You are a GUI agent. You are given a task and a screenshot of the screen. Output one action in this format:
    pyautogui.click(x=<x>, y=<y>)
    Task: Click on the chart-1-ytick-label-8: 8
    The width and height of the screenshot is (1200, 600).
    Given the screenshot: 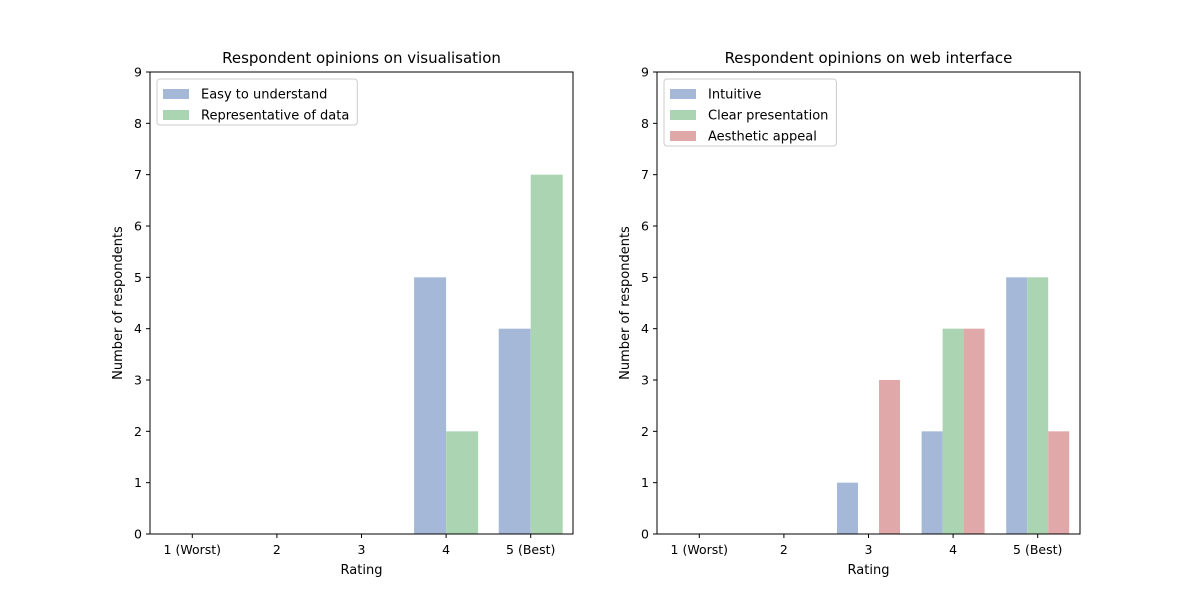 What is the action you would take?
    pyautogui.click(x=138, y=123)
    